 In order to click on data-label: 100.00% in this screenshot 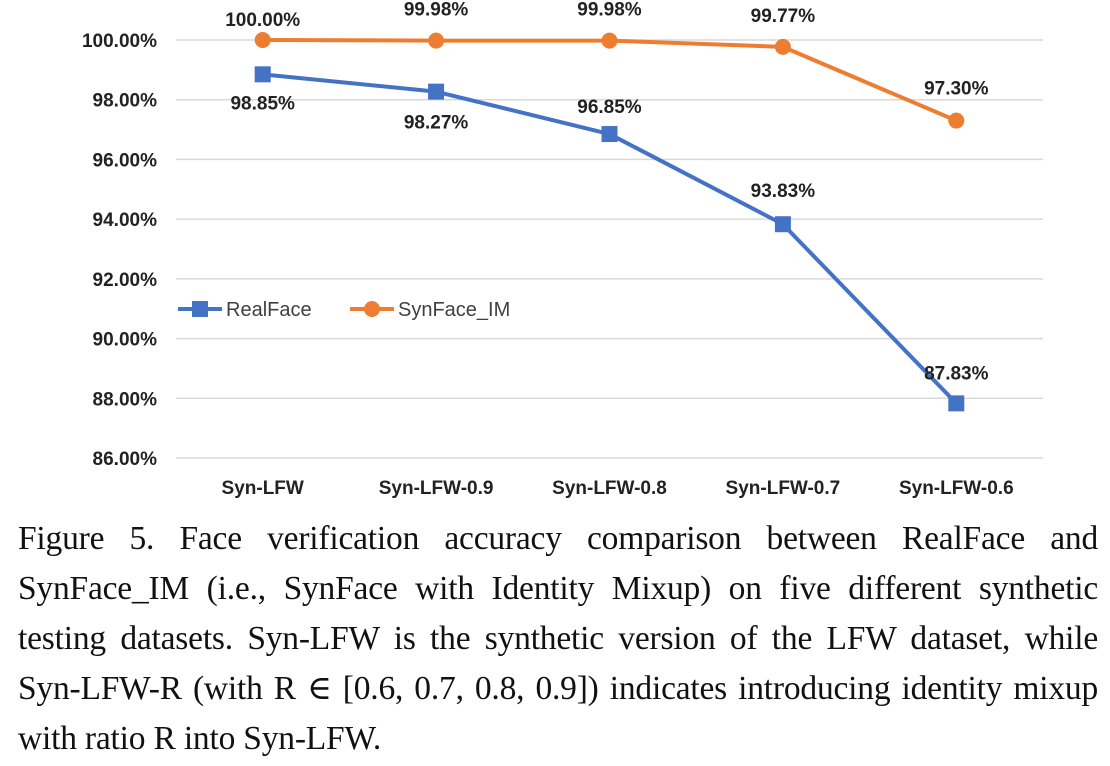, I will do `click(262, 20)`.